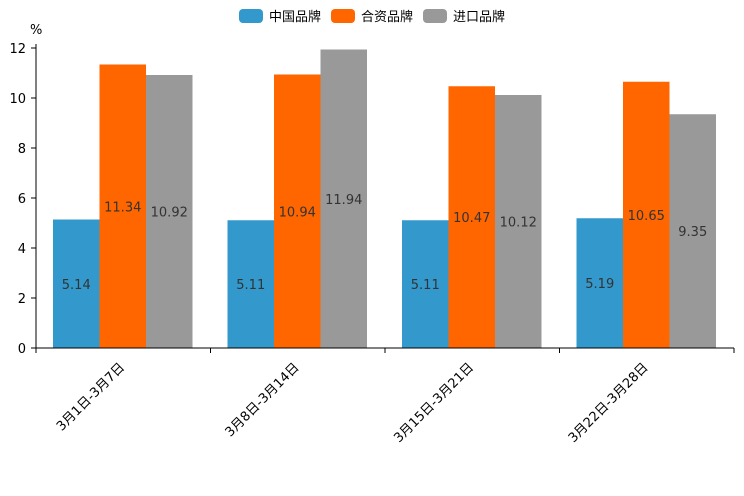 This screenshot has width=744, height=496. I want to click on x-tick-label: 3月15日-3月21日, so click(434, 403).